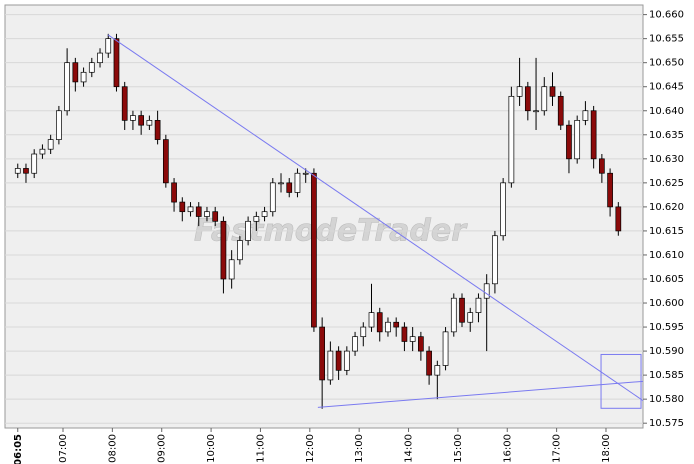  Describe the element at coordinates (666, 423) in the screenshot. I see `y-tick-label: 10.575` at that location.